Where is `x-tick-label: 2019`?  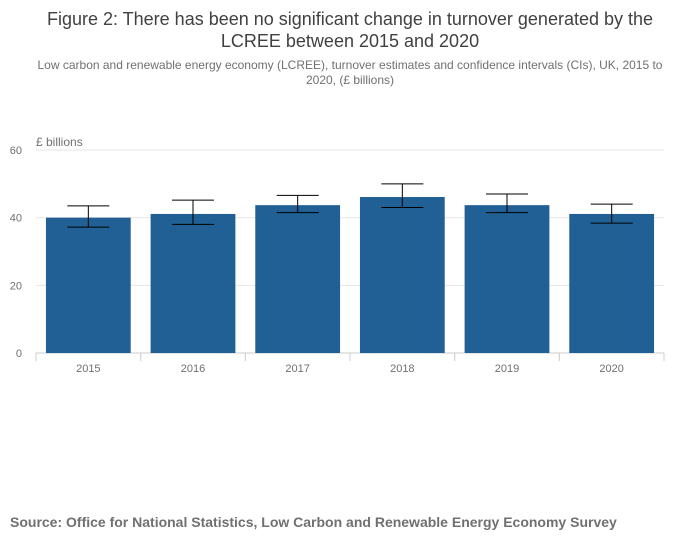
x-tick-label: 2019 is located at coordinates (507, 369).